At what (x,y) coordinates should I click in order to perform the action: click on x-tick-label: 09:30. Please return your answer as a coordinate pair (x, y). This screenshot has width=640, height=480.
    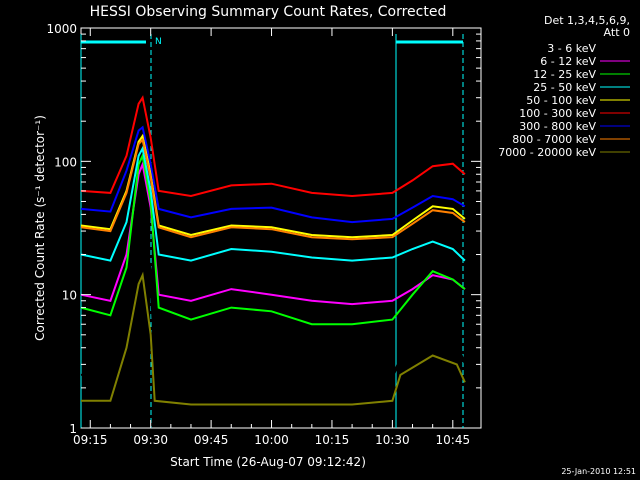
    Looking at the image, I should click on (150, 440).